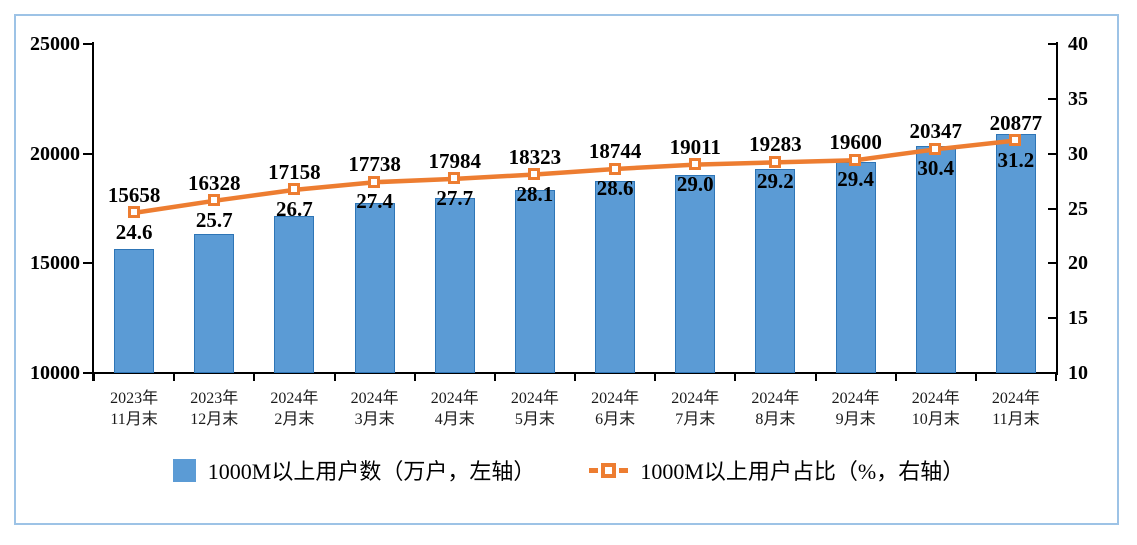  Describe the element at coordinates (775, 271) in the screenshot. I see `bar-2024年8月末` at that location.